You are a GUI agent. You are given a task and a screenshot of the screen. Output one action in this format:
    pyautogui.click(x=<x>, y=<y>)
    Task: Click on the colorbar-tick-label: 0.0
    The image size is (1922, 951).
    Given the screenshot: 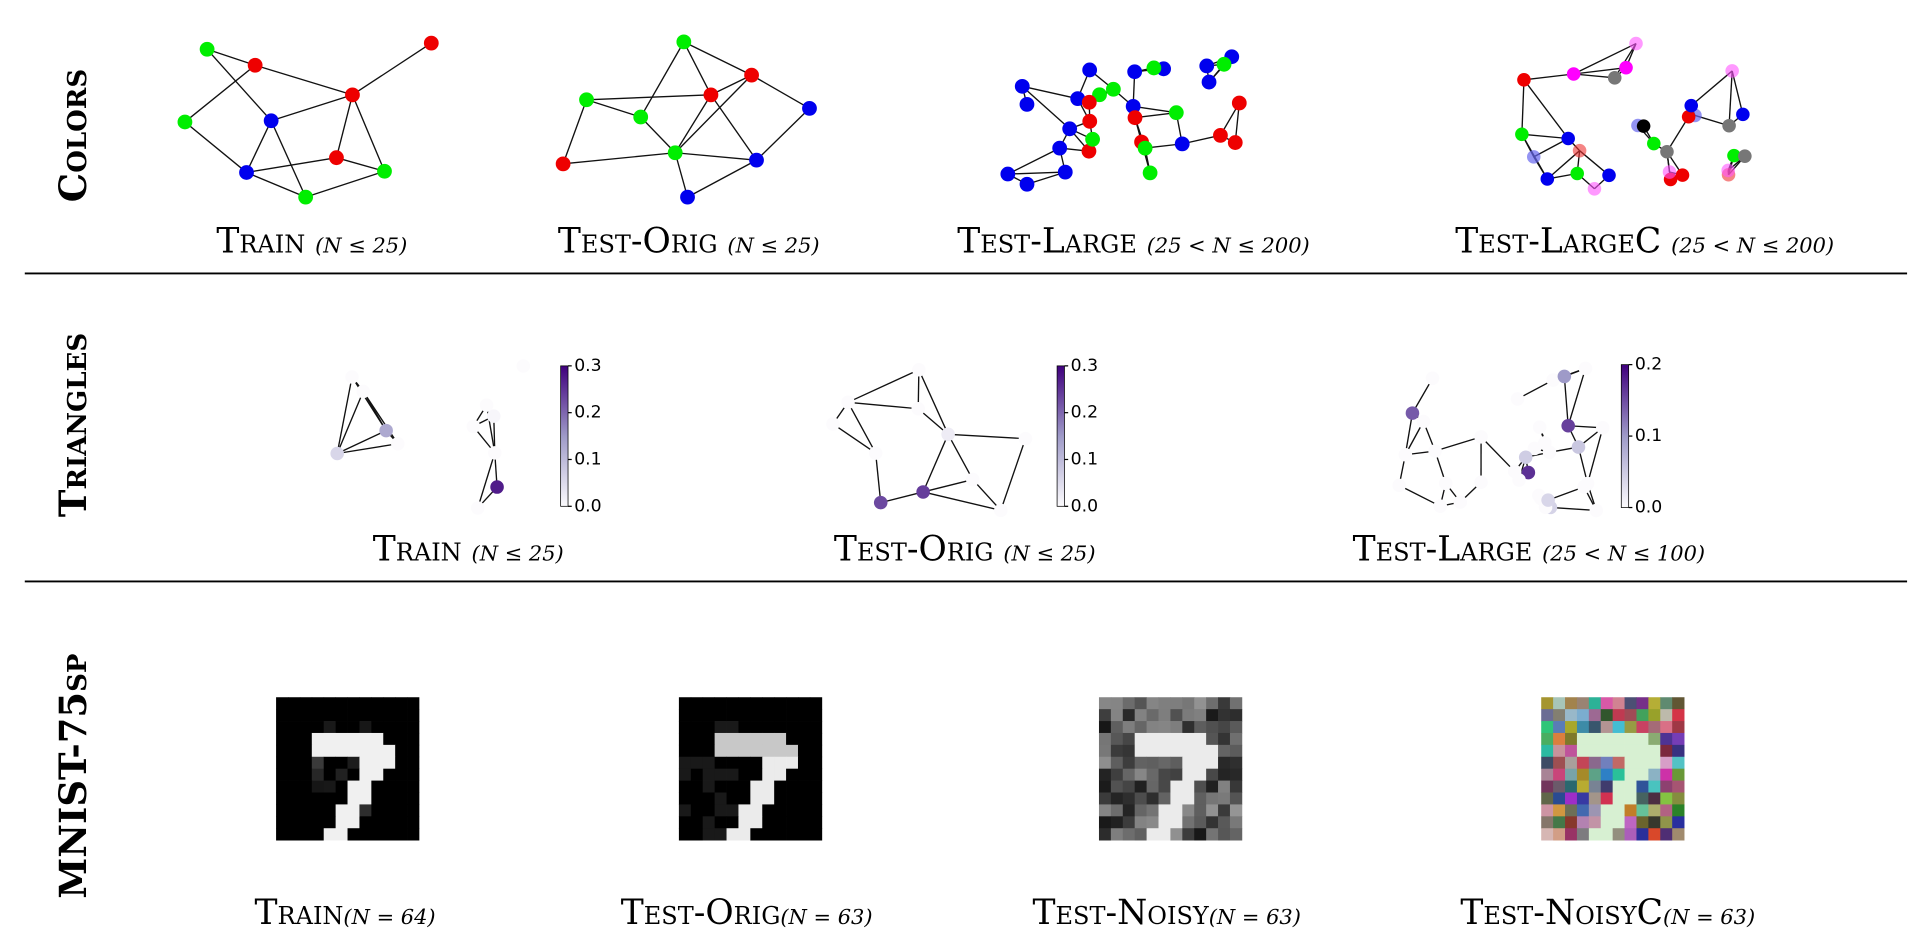 What is the action you would take?
    pyautogui.click(x=1648, y=508)
    